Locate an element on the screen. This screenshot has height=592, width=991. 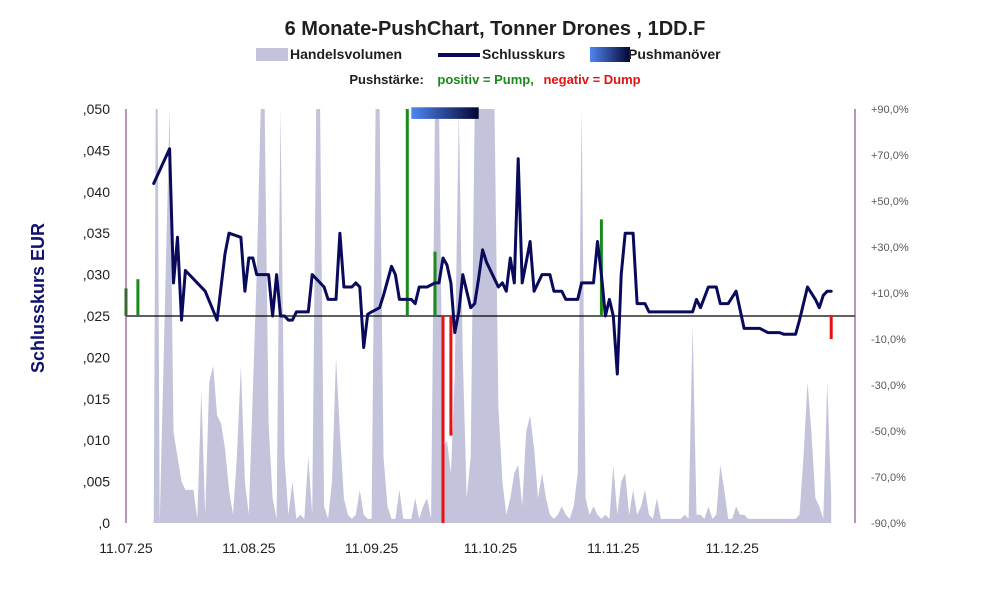
legend: Handelsvolumen Schlusskurs Pushmanöver is located at coordinates (488, 54).